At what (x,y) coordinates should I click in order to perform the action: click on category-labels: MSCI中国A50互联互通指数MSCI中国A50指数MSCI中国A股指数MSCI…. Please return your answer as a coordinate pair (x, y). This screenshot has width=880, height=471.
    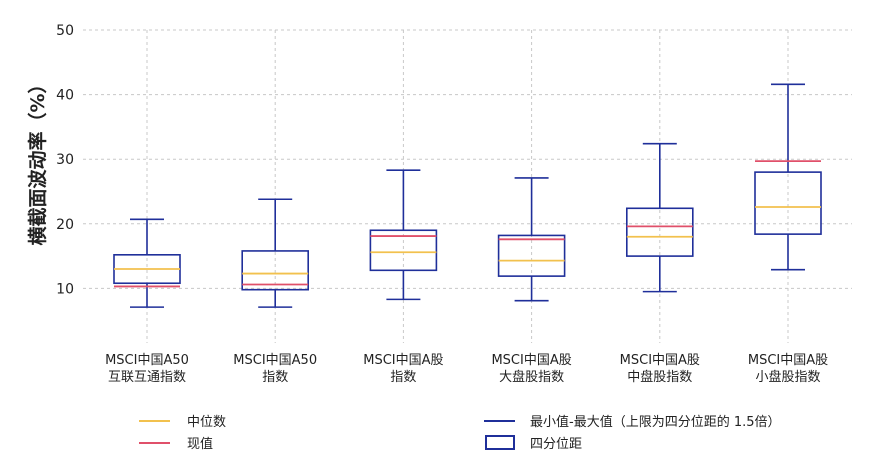
    Looking at the image, I should click on (466, 369).